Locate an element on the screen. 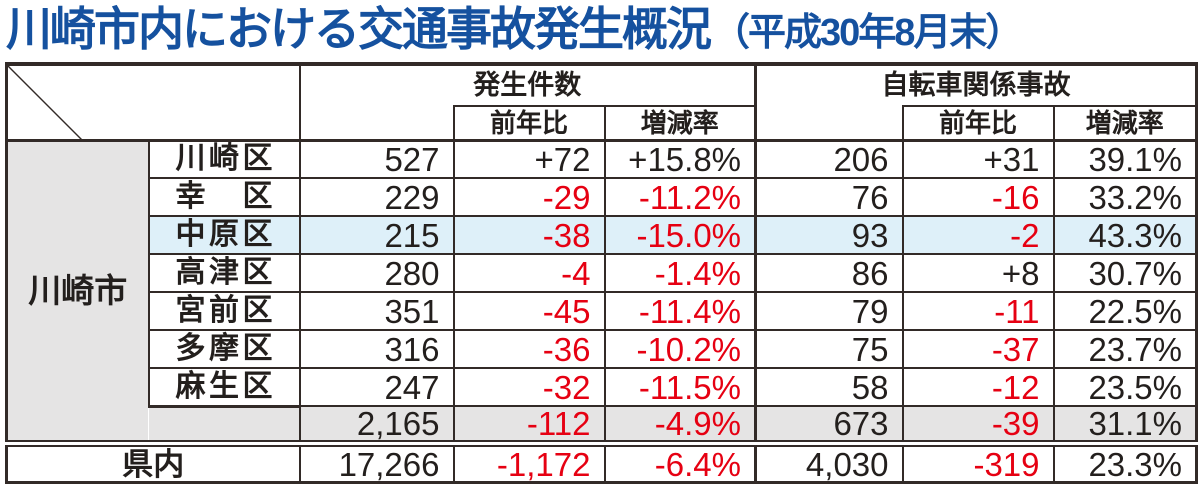 The height and width of the screenshot is (500, 1200). header-occurrence-rate: 増減率 is located at coordinates (680, 123).